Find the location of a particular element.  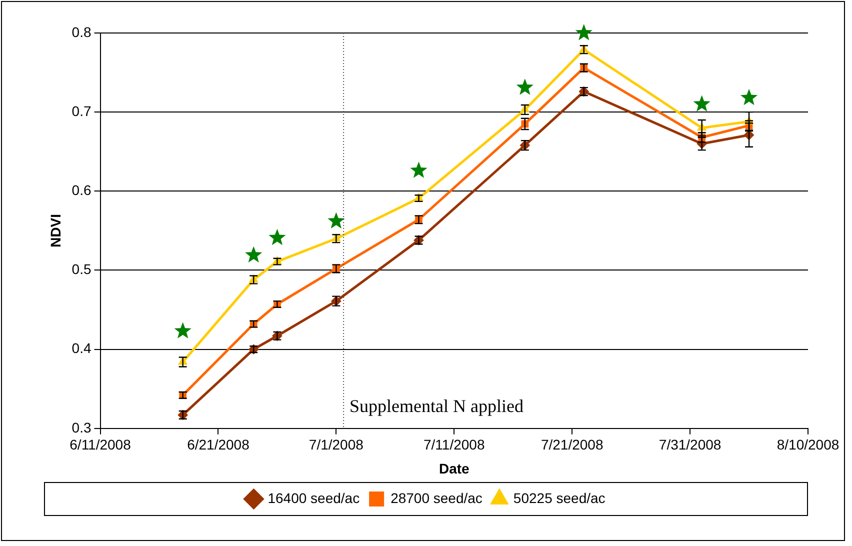

y-tick-label: 0.4 is located at coordinates (82, 348).